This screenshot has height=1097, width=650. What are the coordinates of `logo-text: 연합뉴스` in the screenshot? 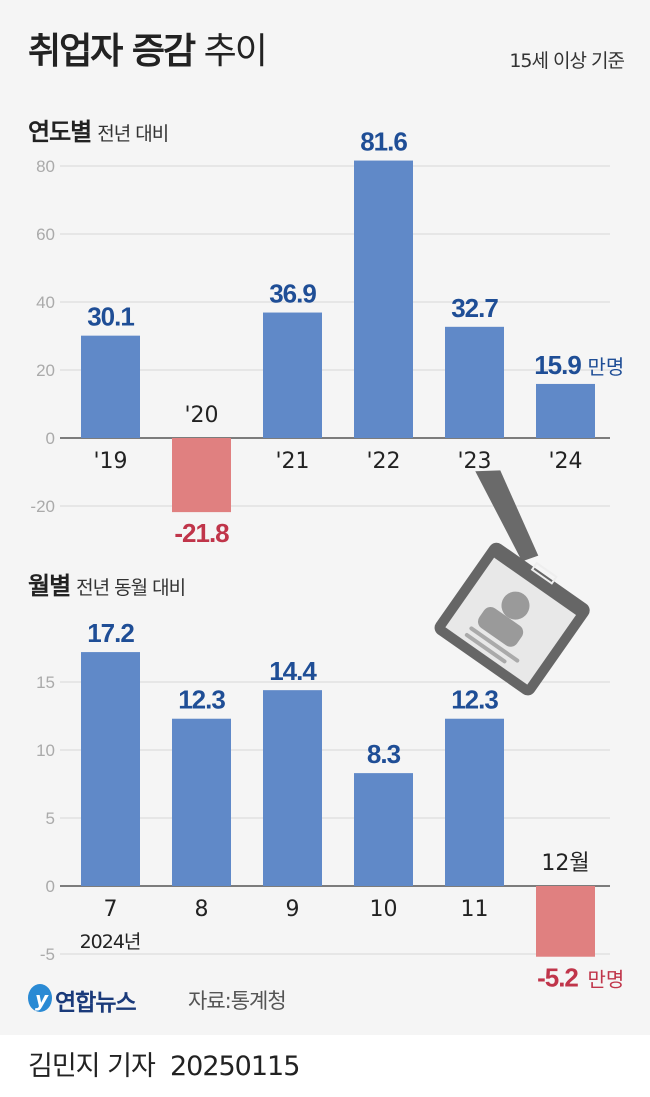 It's located at (96, 1003).